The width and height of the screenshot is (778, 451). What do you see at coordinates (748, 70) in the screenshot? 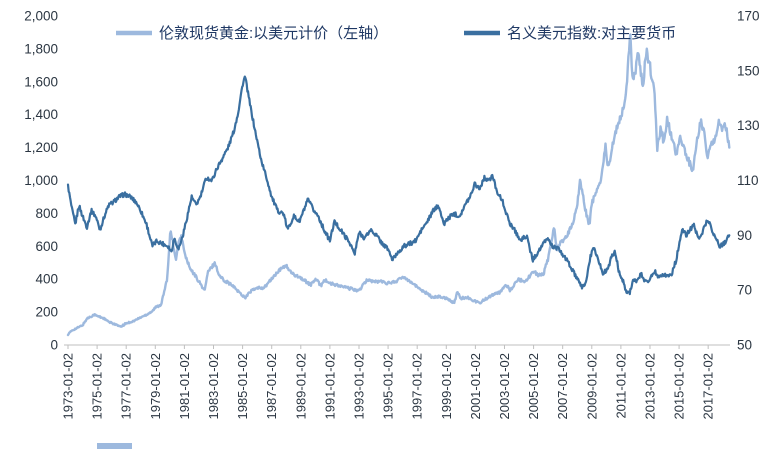
I see `right-axis-label: 150` at bounding box center [748, 70].